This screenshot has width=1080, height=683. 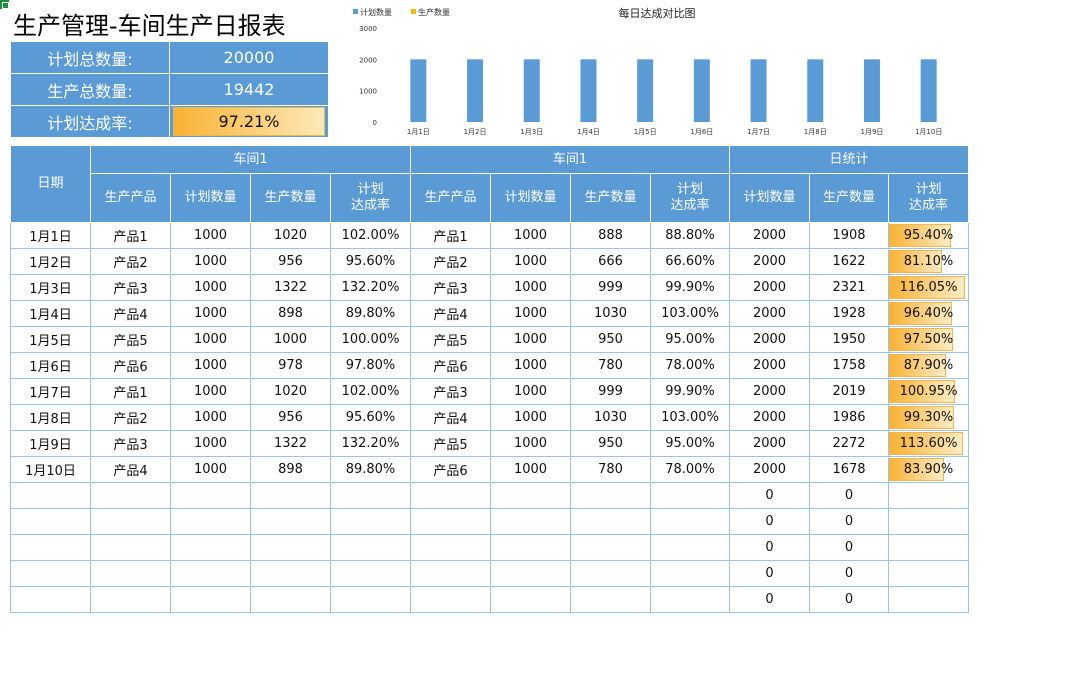 What do you see at coordinates (370, 287) in the screenshot?
I see `cell-rate1: 132.20%` at bounding box center [370, 287].